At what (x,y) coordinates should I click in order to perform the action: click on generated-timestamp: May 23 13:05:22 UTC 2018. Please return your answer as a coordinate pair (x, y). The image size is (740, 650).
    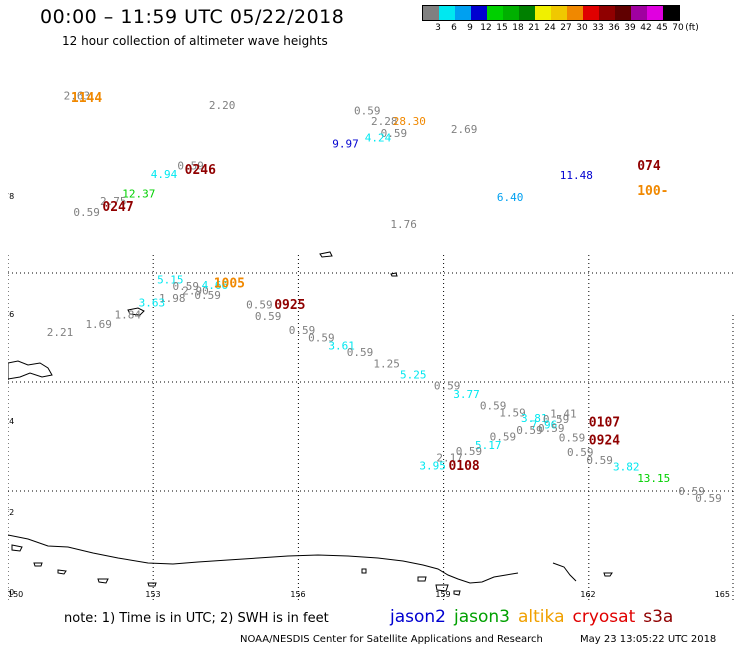
    Looking at the image, I should click on (648, 639).